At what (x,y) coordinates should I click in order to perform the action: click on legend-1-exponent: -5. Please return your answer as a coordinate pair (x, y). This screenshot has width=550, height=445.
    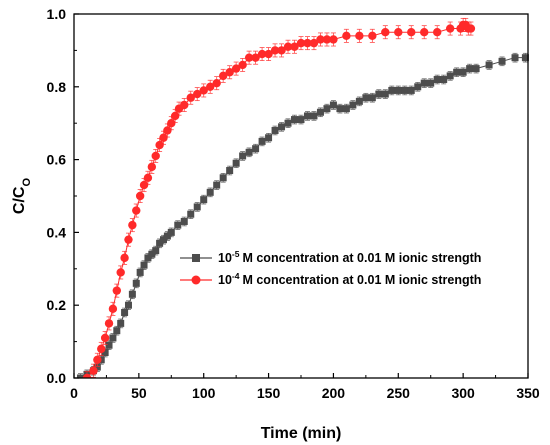
    Looking at the image, I should click on (236, 254).